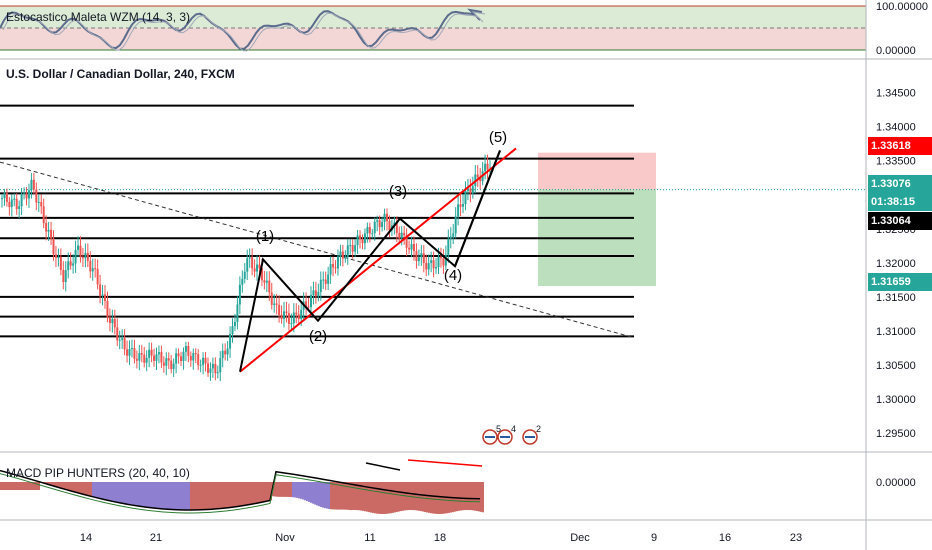  What do you see at coordinates (506, 434) in the screenshot?
I see `economic-event-badge: 4` at bounding box center [506, 434].